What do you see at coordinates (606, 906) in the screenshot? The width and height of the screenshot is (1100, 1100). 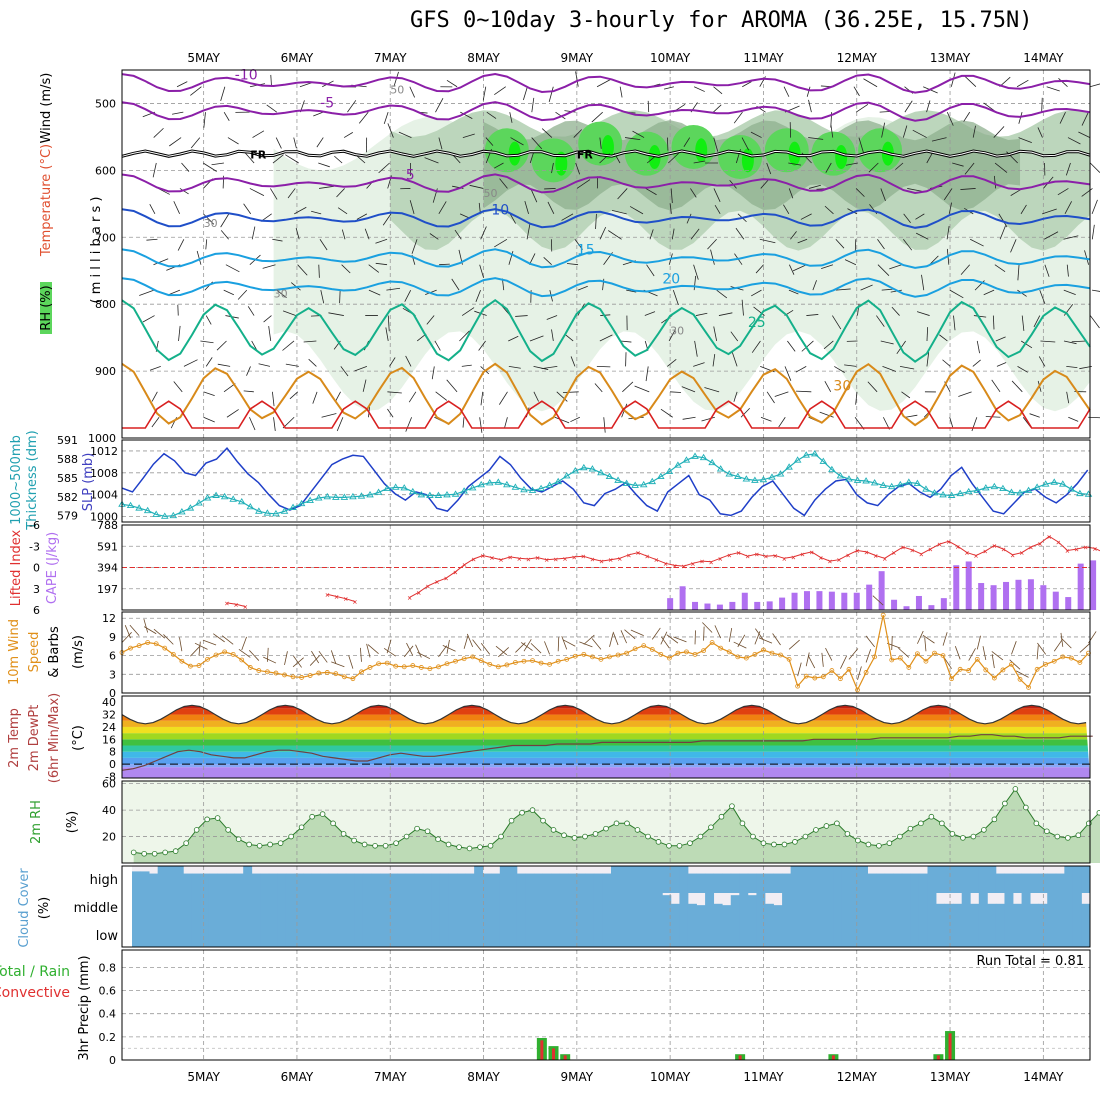 I see `cloud-cover-frame` at bounding box center [606, 906].